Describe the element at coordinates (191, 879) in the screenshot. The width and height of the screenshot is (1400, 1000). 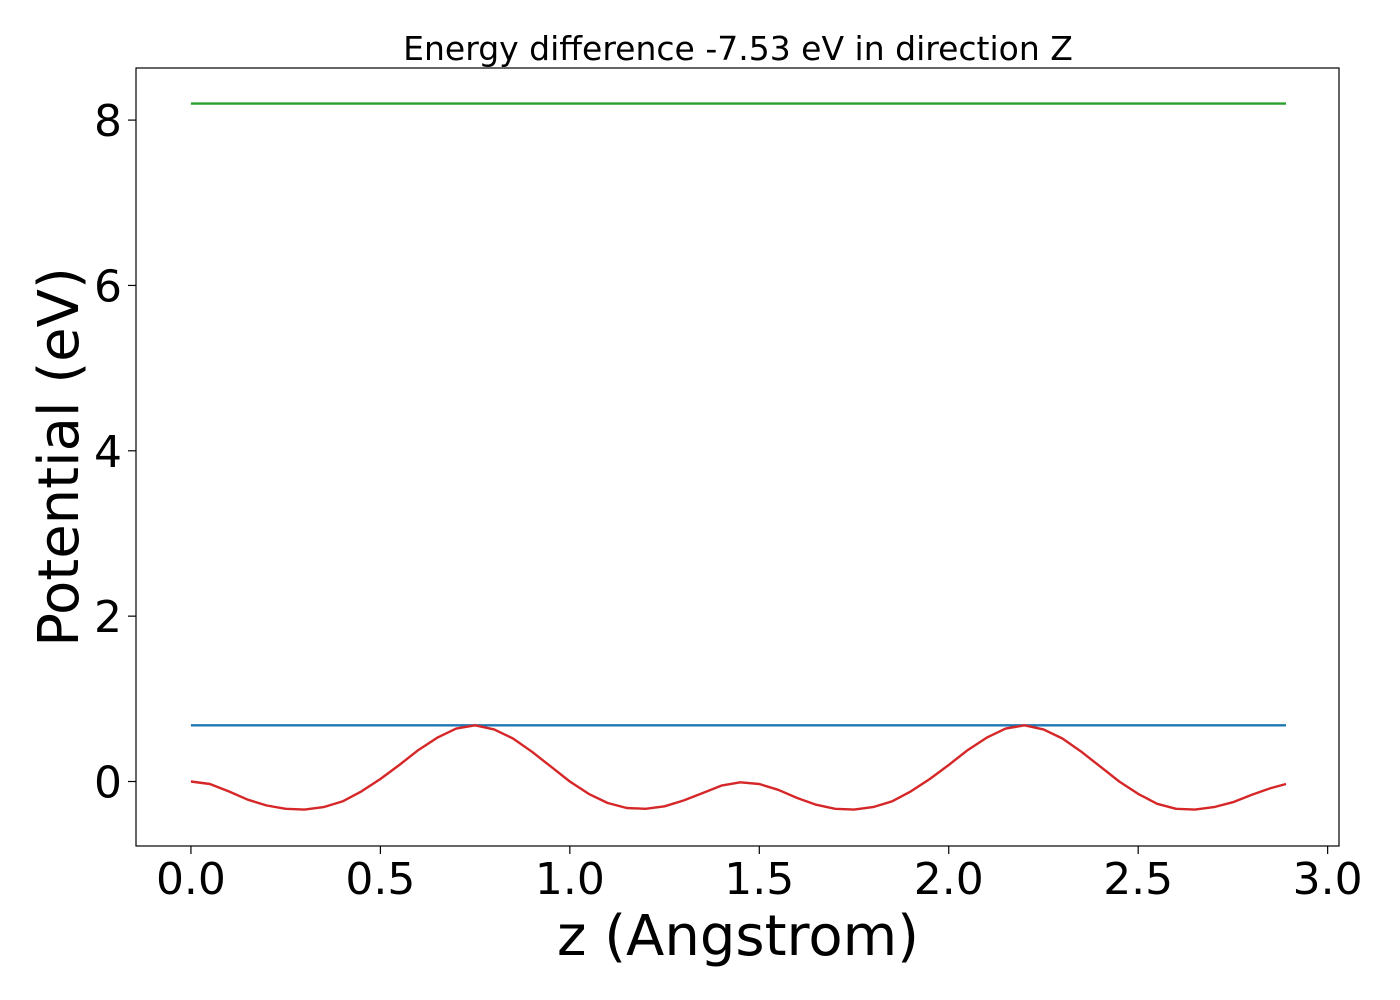
I see `x-tick-label: 0.0` at that location.